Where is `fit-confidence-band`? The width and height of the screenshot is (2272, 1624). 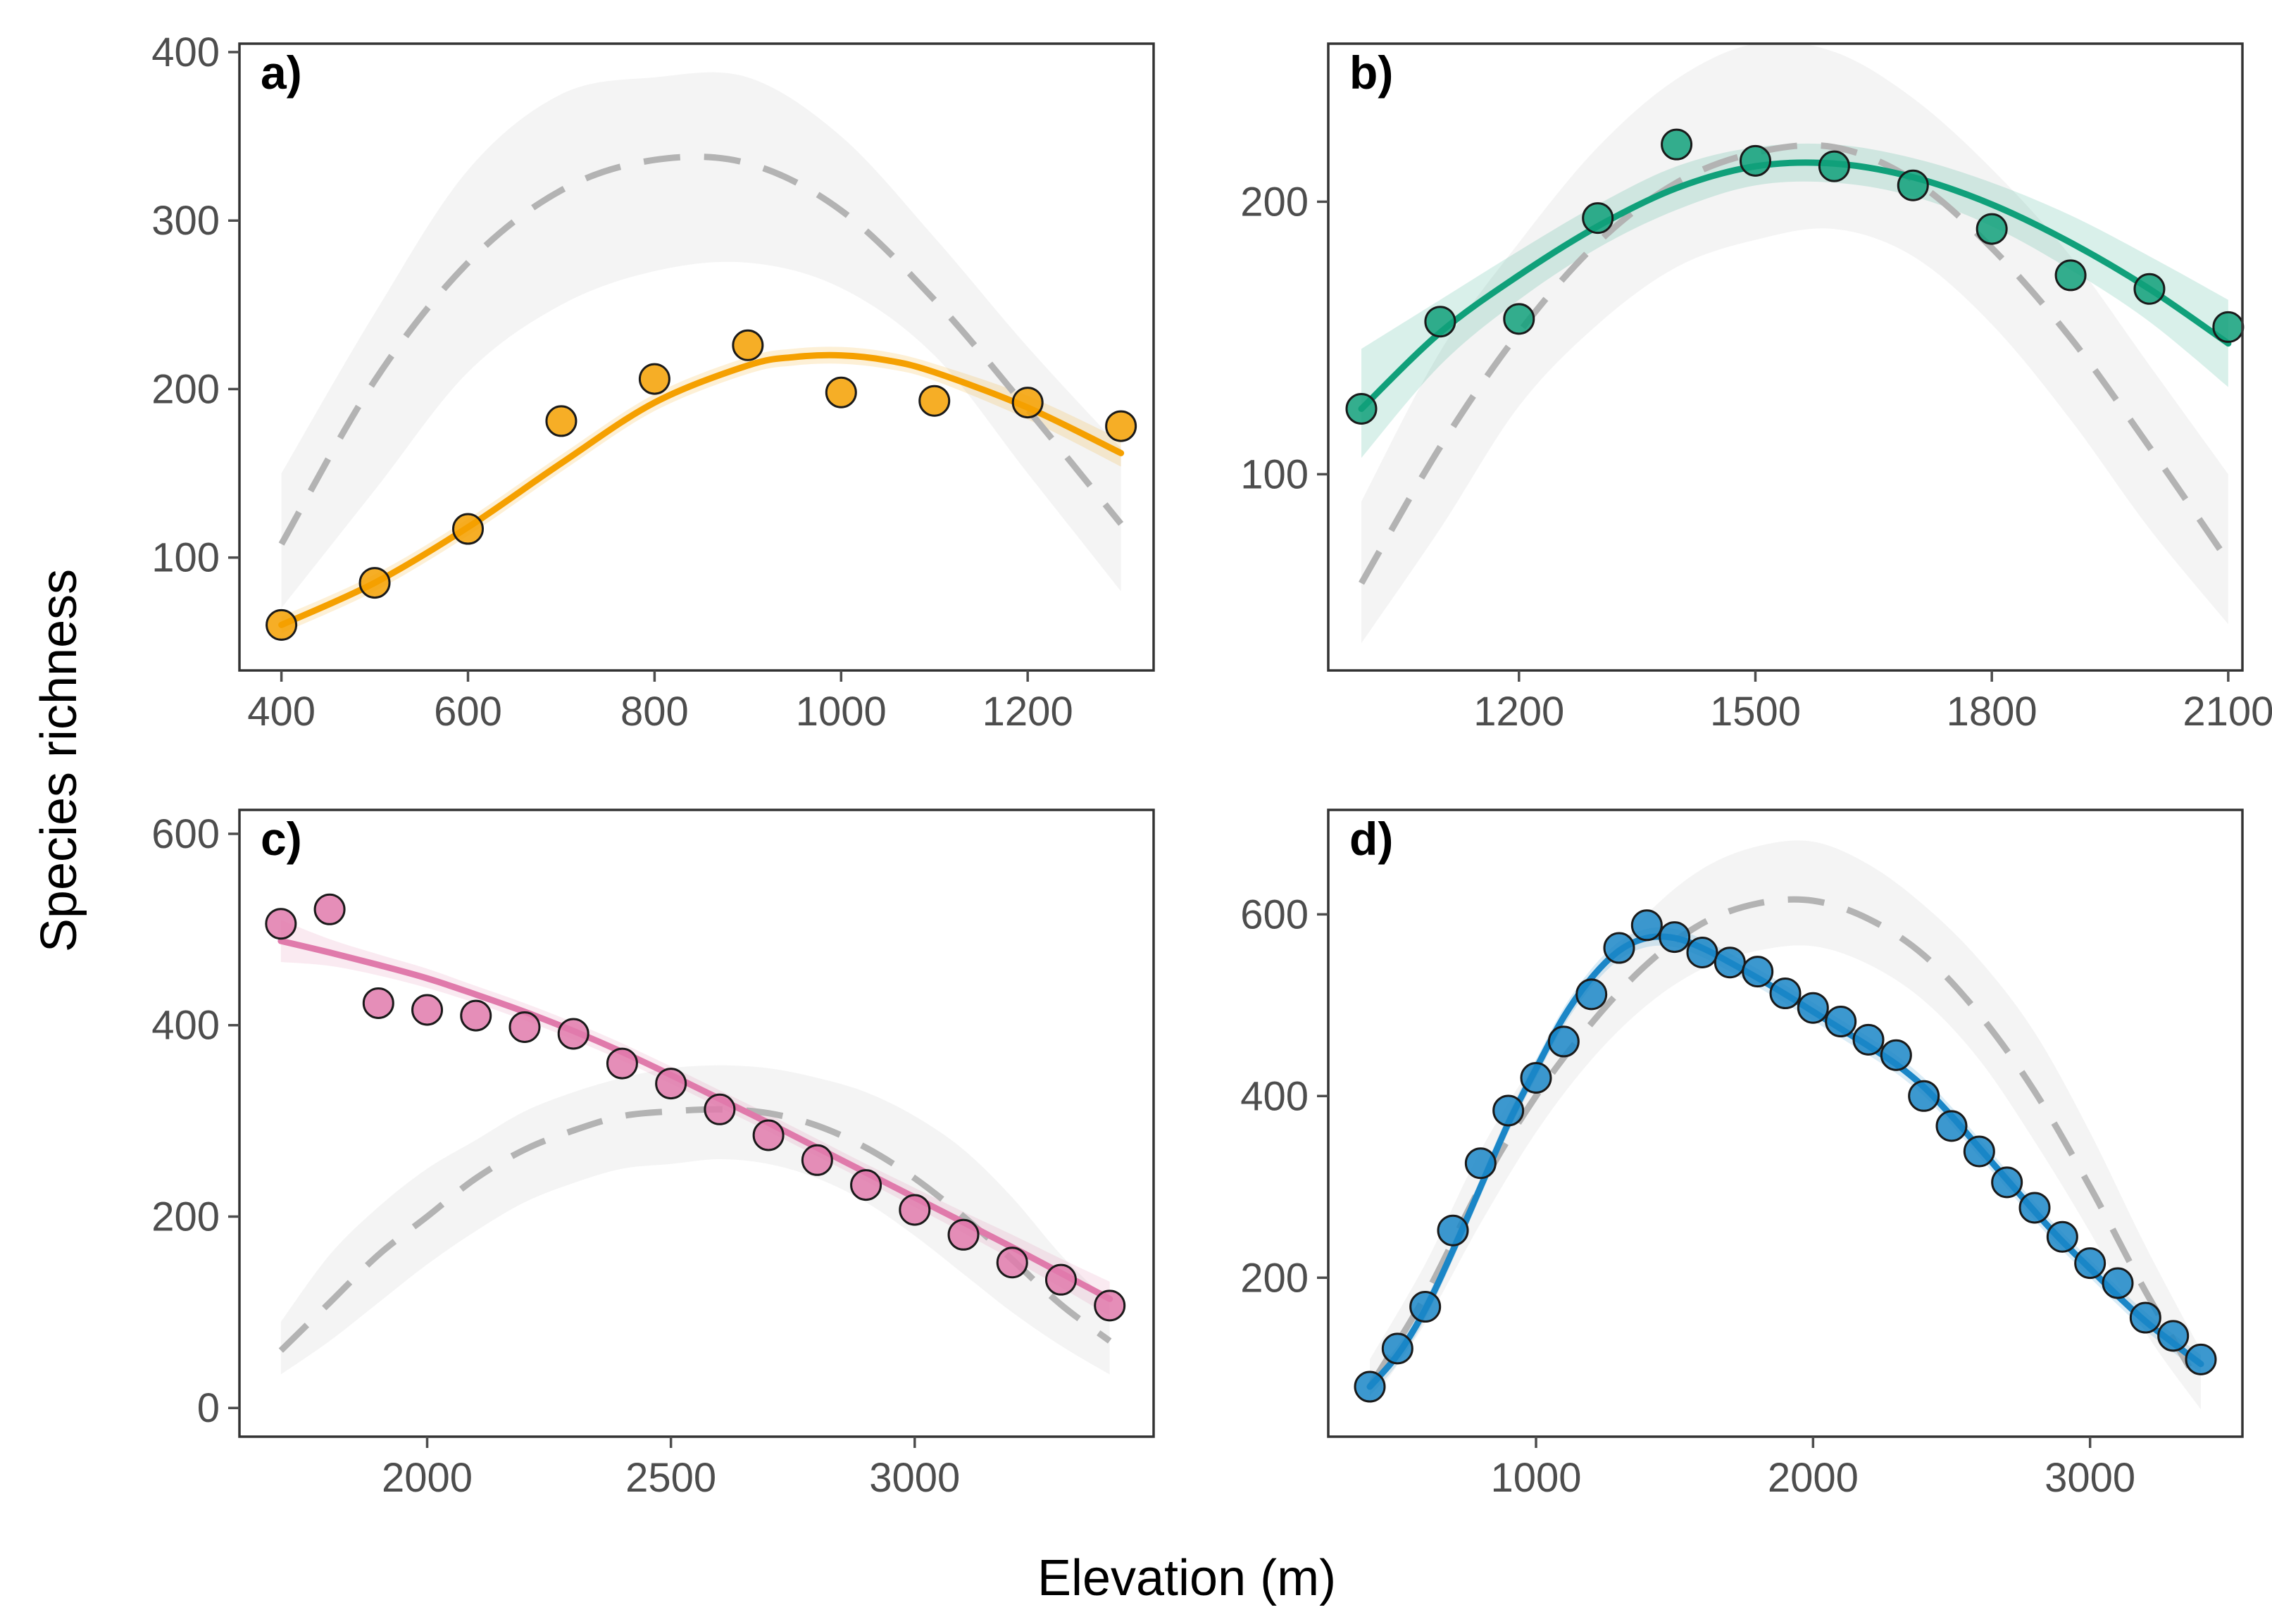 fit-confidence-band is located at coordinates (1794, 300).